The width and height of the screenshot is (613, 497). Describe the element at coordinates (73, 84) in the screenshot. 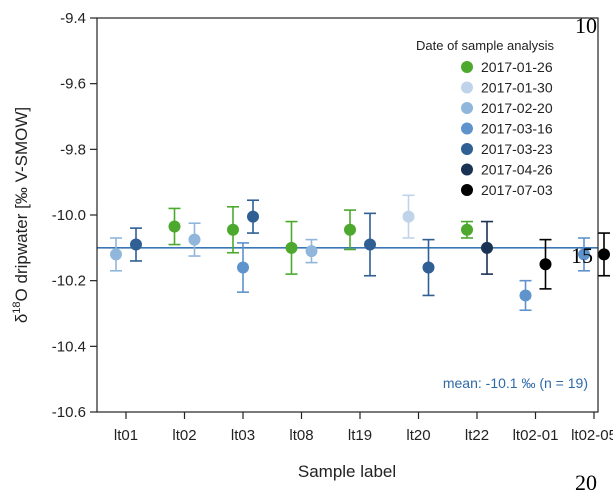

I see `y-tick-label: -9.6` at that location.